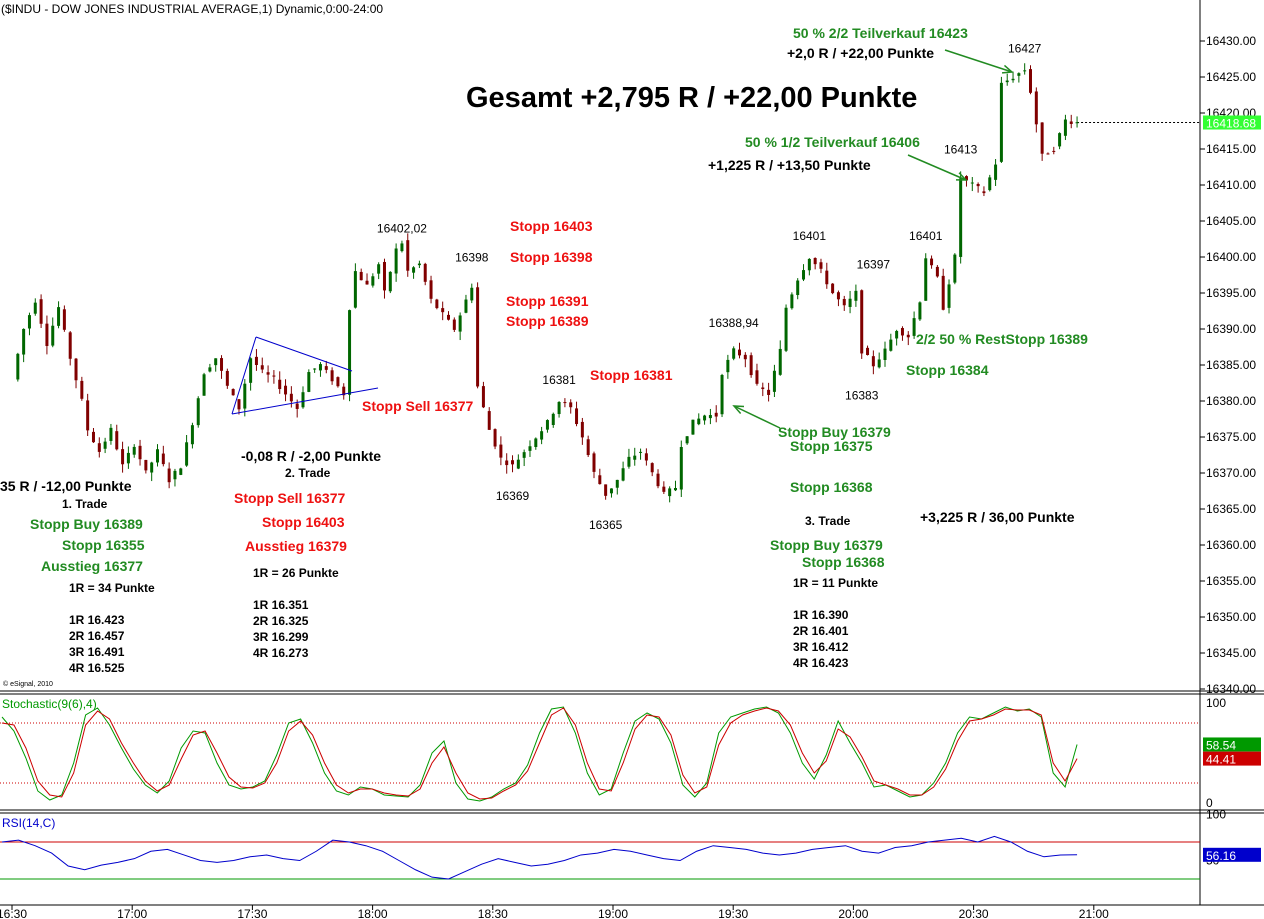 This screenshot has height=919, width=1264. I want to click on last-price-box, so click(1232, 122).